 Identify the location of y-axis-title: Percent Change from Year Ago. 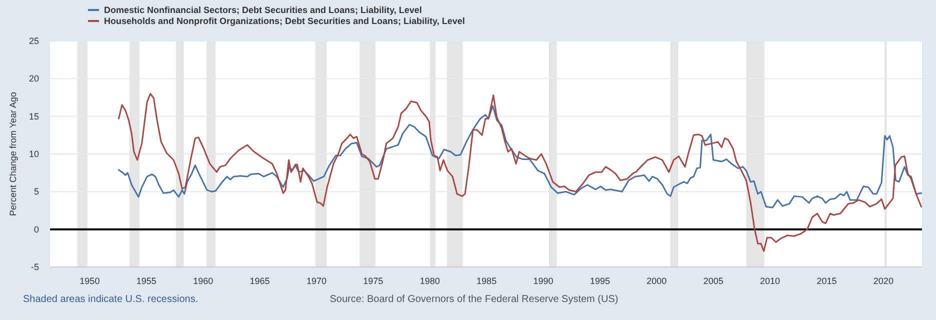
(13, 154).